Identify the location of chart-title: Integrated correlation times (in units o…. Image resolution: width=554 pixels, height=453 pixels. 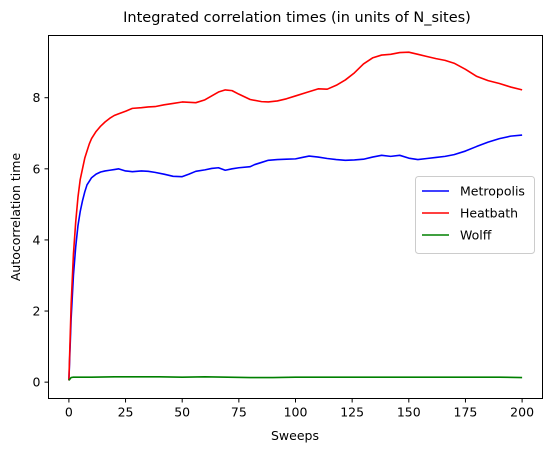
(297, 18).